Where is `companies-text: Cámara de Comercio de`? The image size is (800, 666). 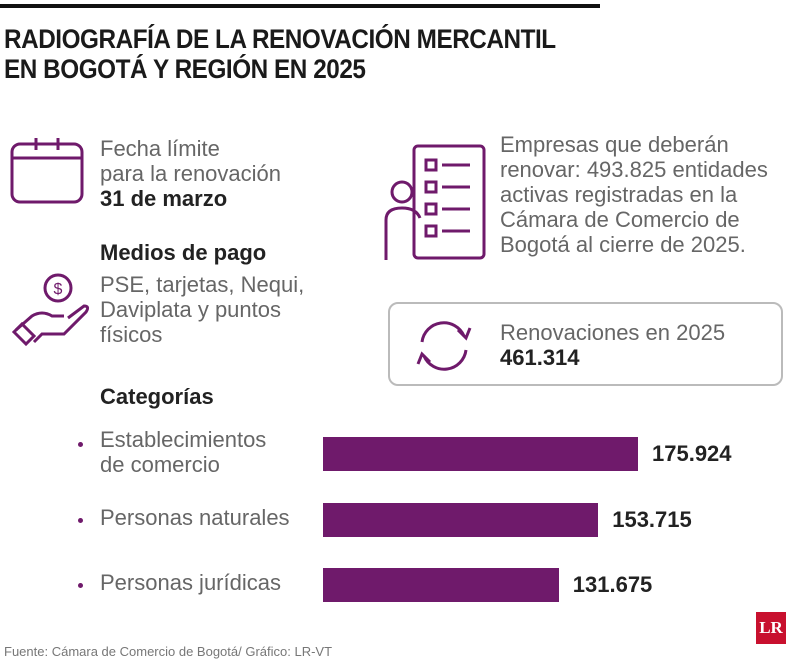
companies-text: Cámara de Comercio de is located at coordinates (620, 219).